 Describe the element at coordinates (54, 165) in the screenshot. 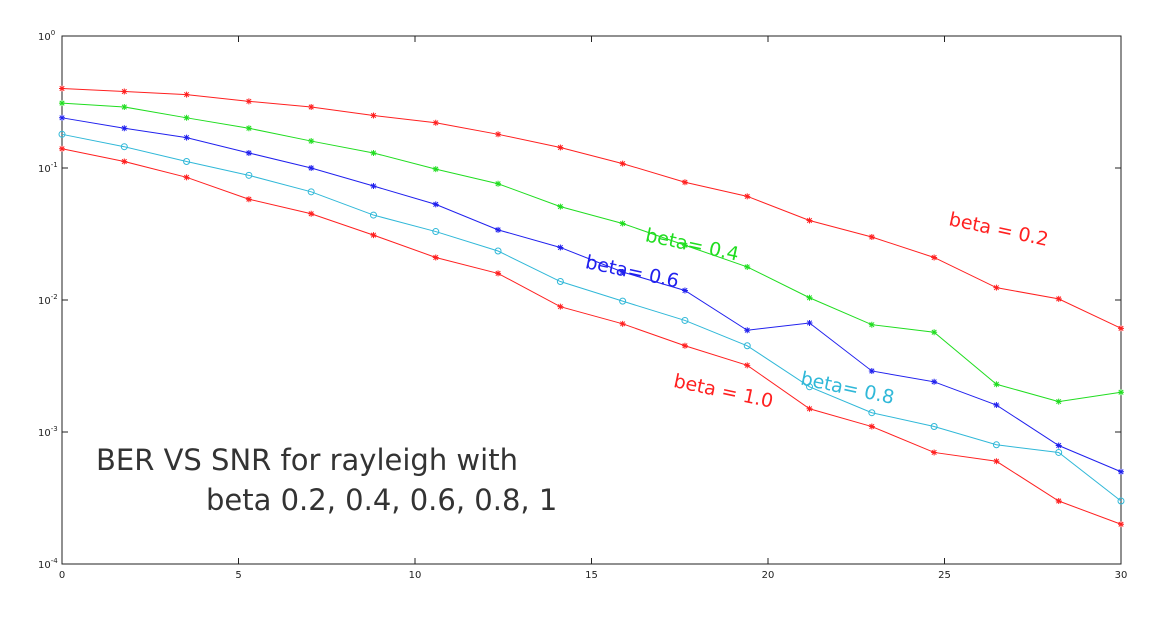

I see `y-tick-exponent: -1` at that location.